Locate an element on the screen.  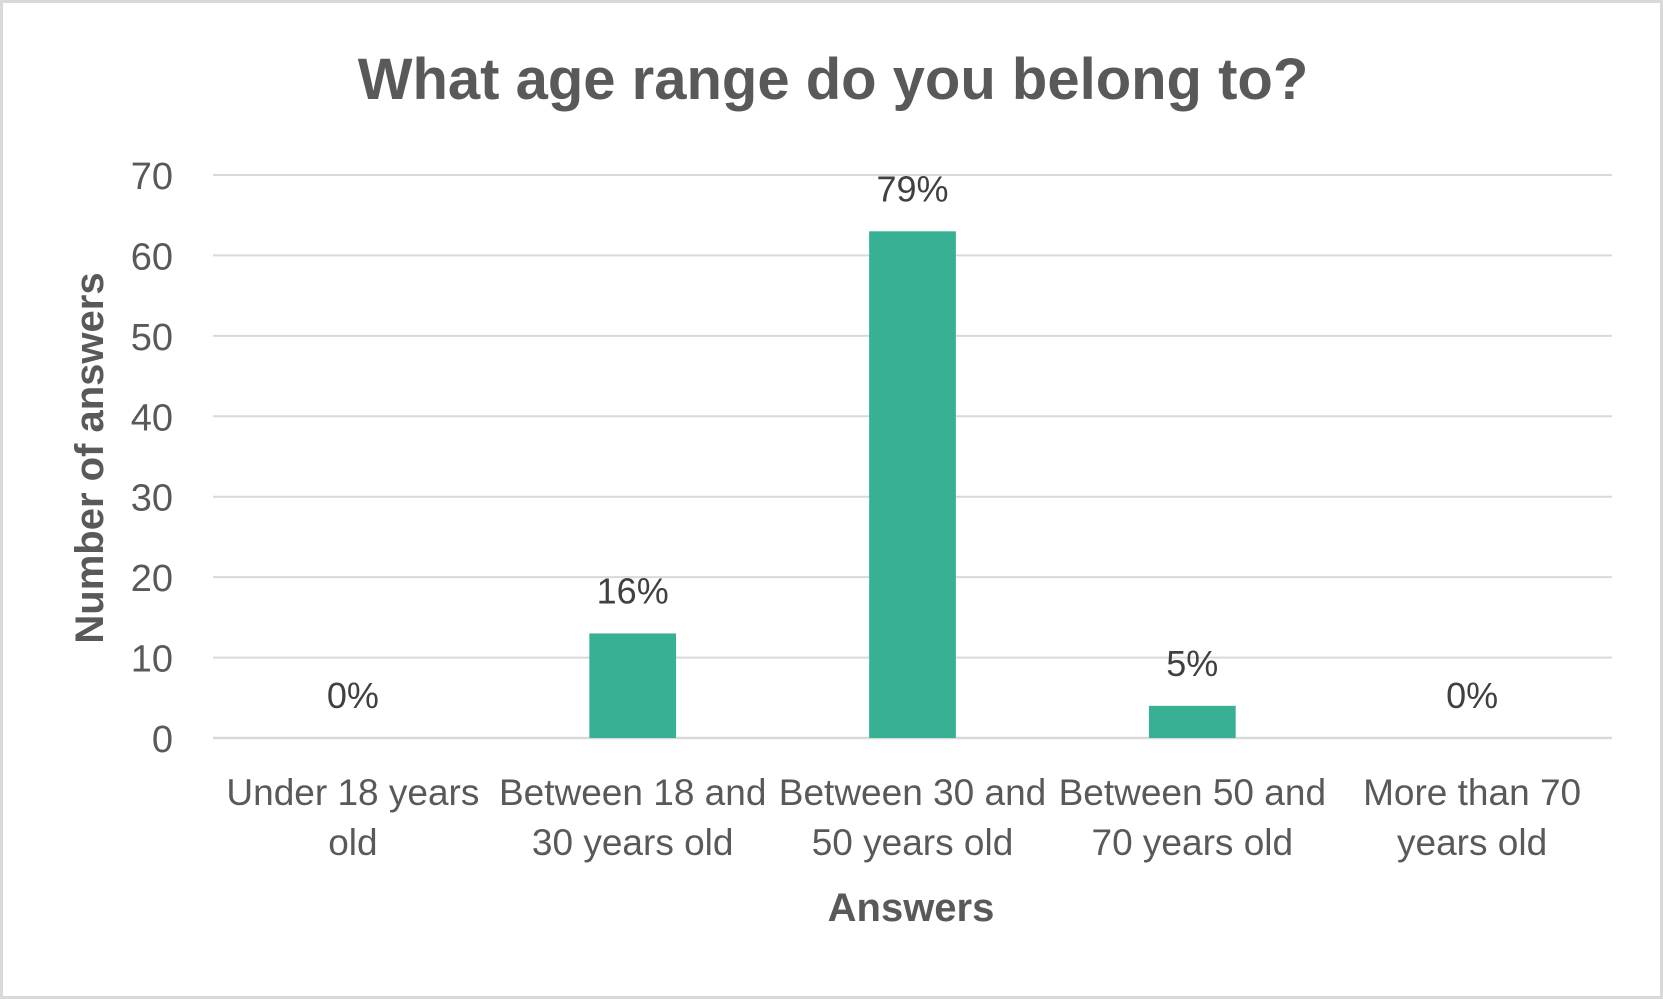
y-tick-label: 50 is located at coordinates (152, 338).